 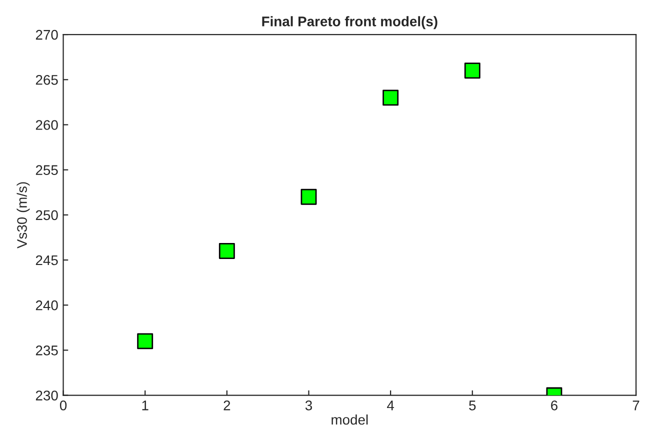 I want to click on x-tick-label: 6, so click(x=554, y=405).